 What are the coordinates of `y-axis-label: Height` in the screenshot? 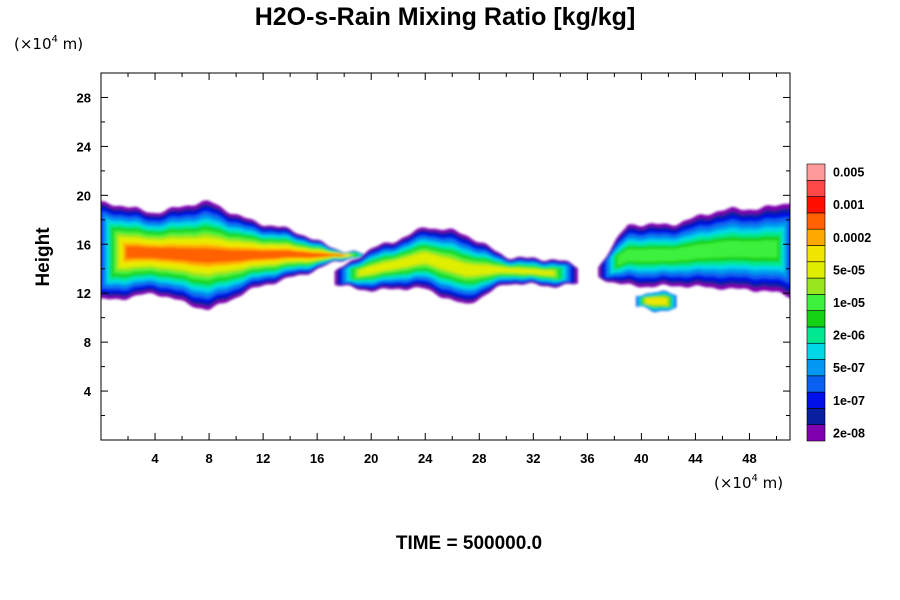 It's located at (43, 257).